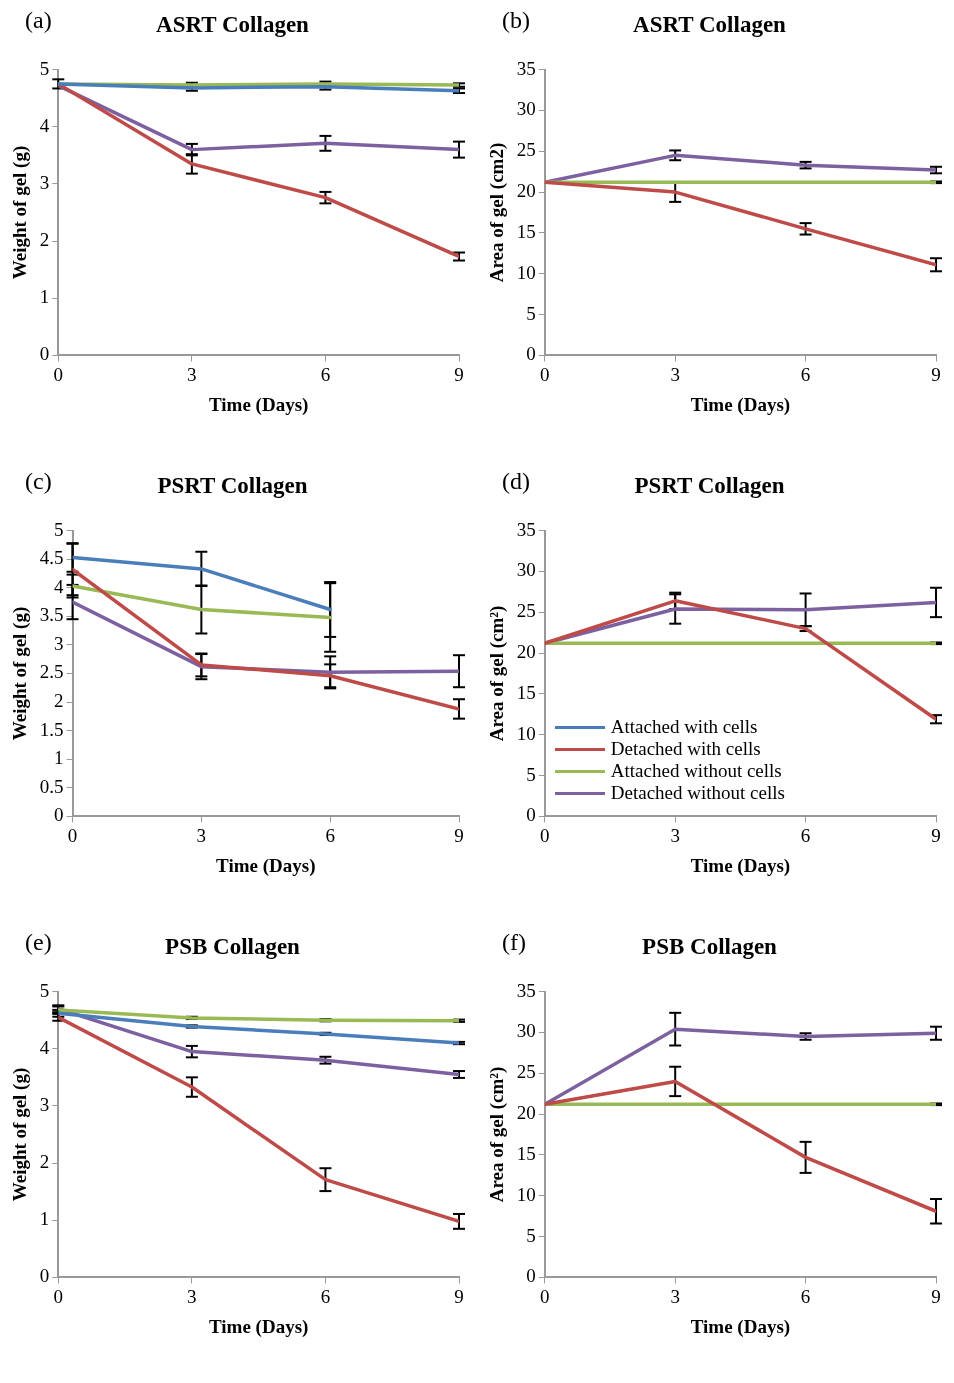  What do you see at coordinates (516, 20) in the screenshot?
I see `text: (b)` at bounding box center [516, 20].